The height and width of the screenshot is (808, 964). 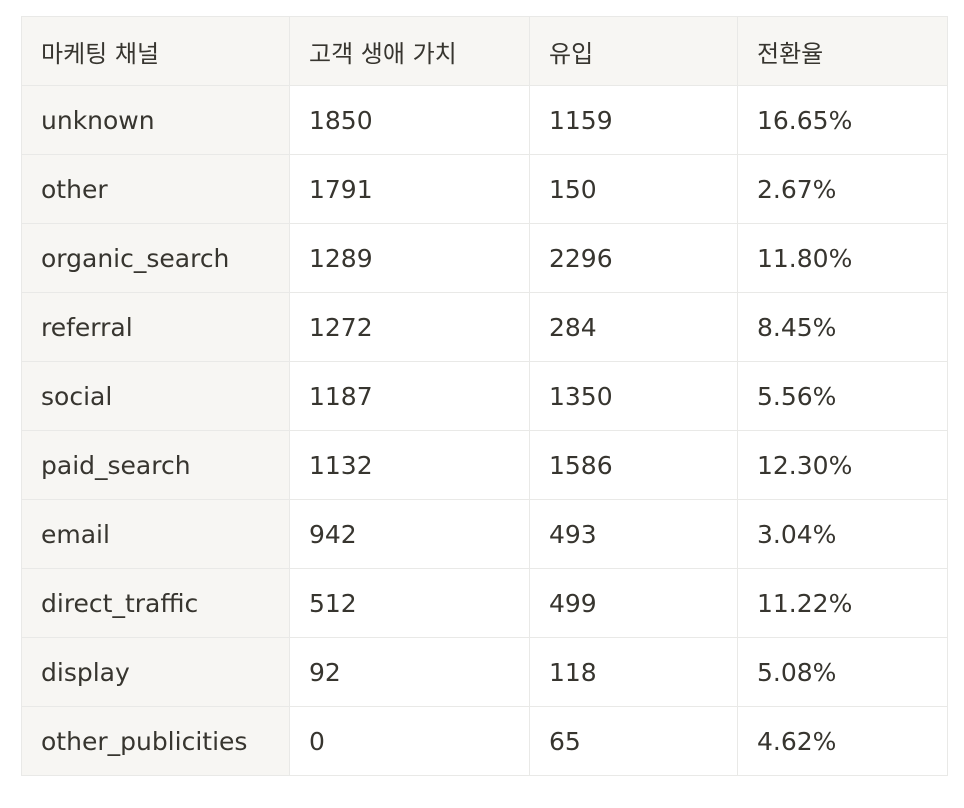 What do you see at coordinates (633, 741) in the screenshot?
I see `cell-inflow: 65` at bounding box center [633, 741].